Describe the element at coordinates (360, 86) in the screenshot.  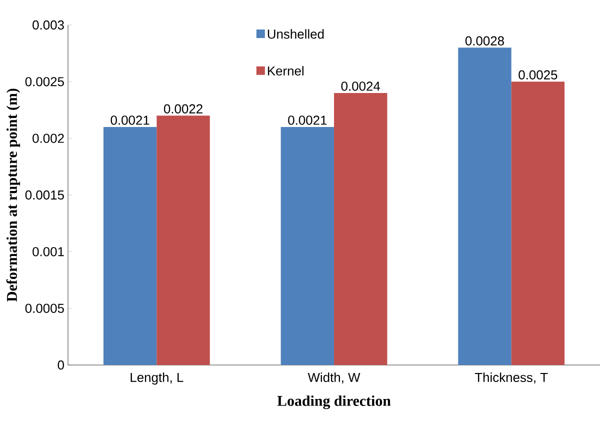
I see `data-label: 0.0024` at that location.